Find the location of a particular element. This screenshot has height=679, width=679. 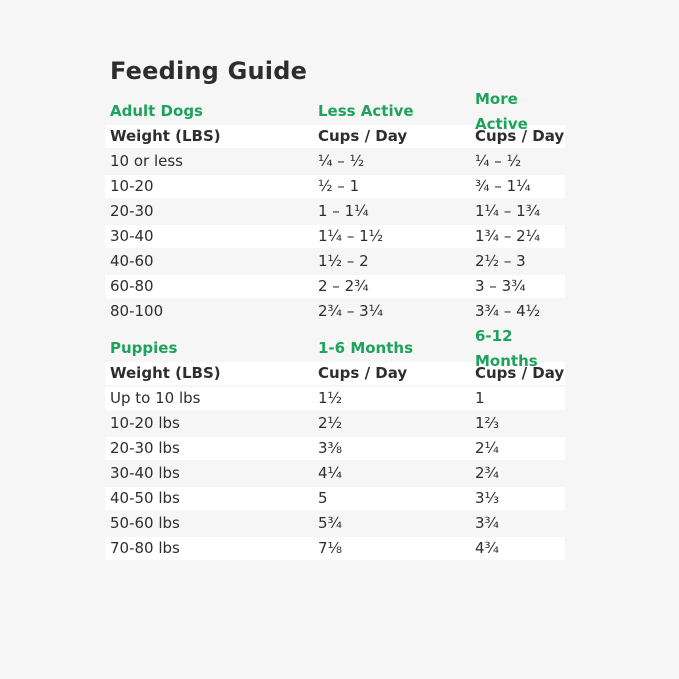

table-row: 10-20 ½ – 1 ¾ – 1¼ is located at coordinates (335, 187).